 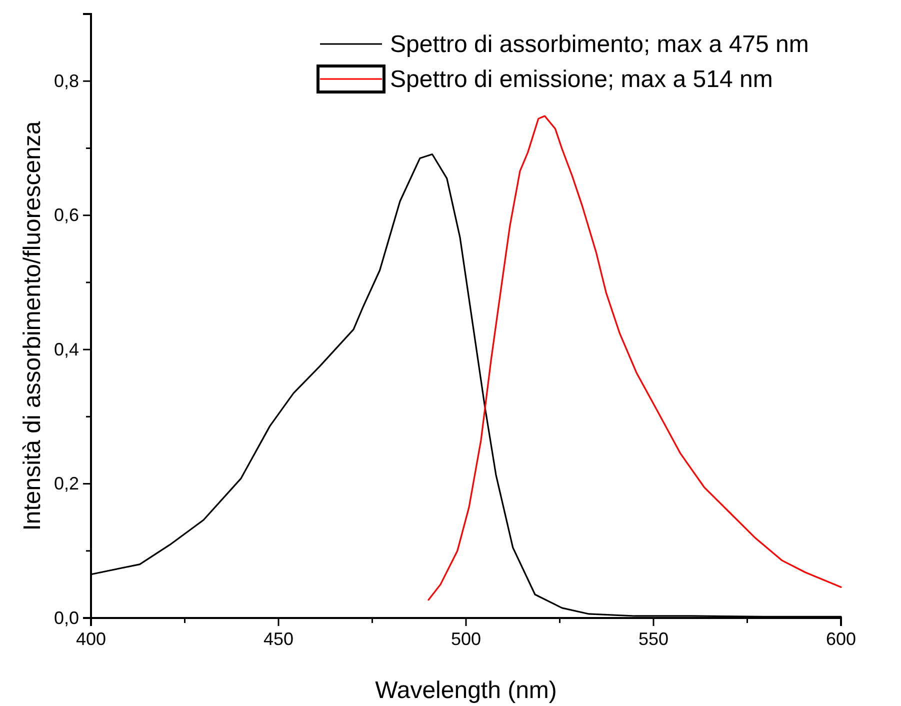 What do you see at coordinates (466, 638) in the screenshot?
I see `x-tick-label: 500` at bounding box center [466, 638].